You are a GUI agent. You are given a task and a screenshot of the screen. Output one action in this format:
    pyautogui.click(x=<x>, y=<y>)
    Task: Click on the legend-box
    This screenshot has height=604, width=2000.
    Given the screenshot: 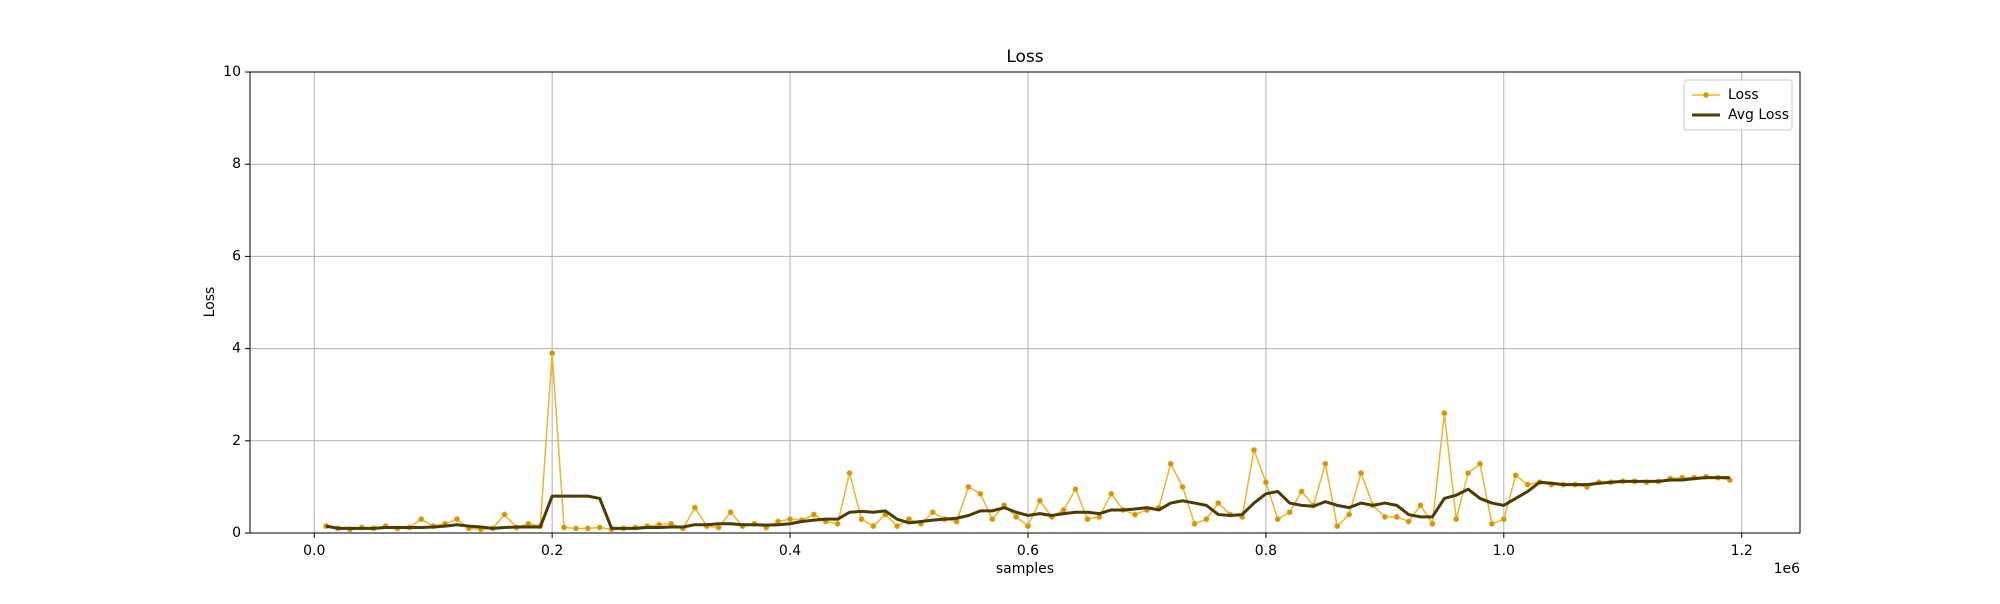 What is the action you would take?
    pyautogui.click(x=1738, y=105)
    